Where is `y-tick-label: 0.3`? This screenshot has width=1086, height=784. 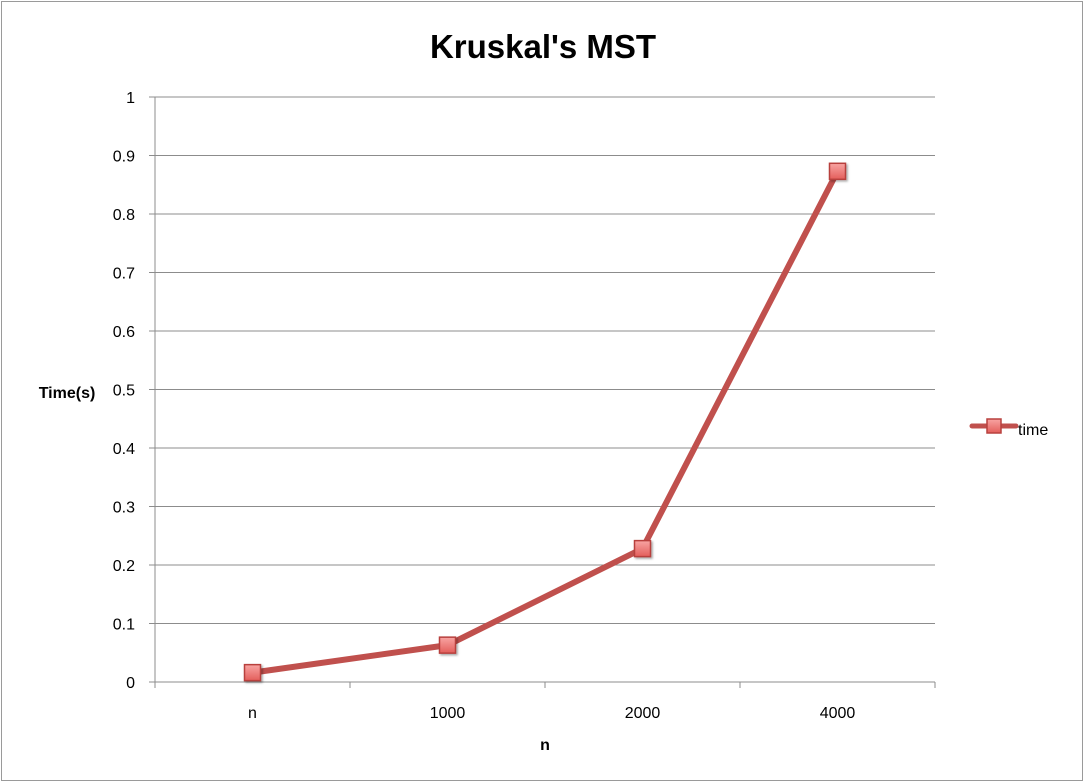
y-tick-label: 0.3 is located at coordinates (124, 508).